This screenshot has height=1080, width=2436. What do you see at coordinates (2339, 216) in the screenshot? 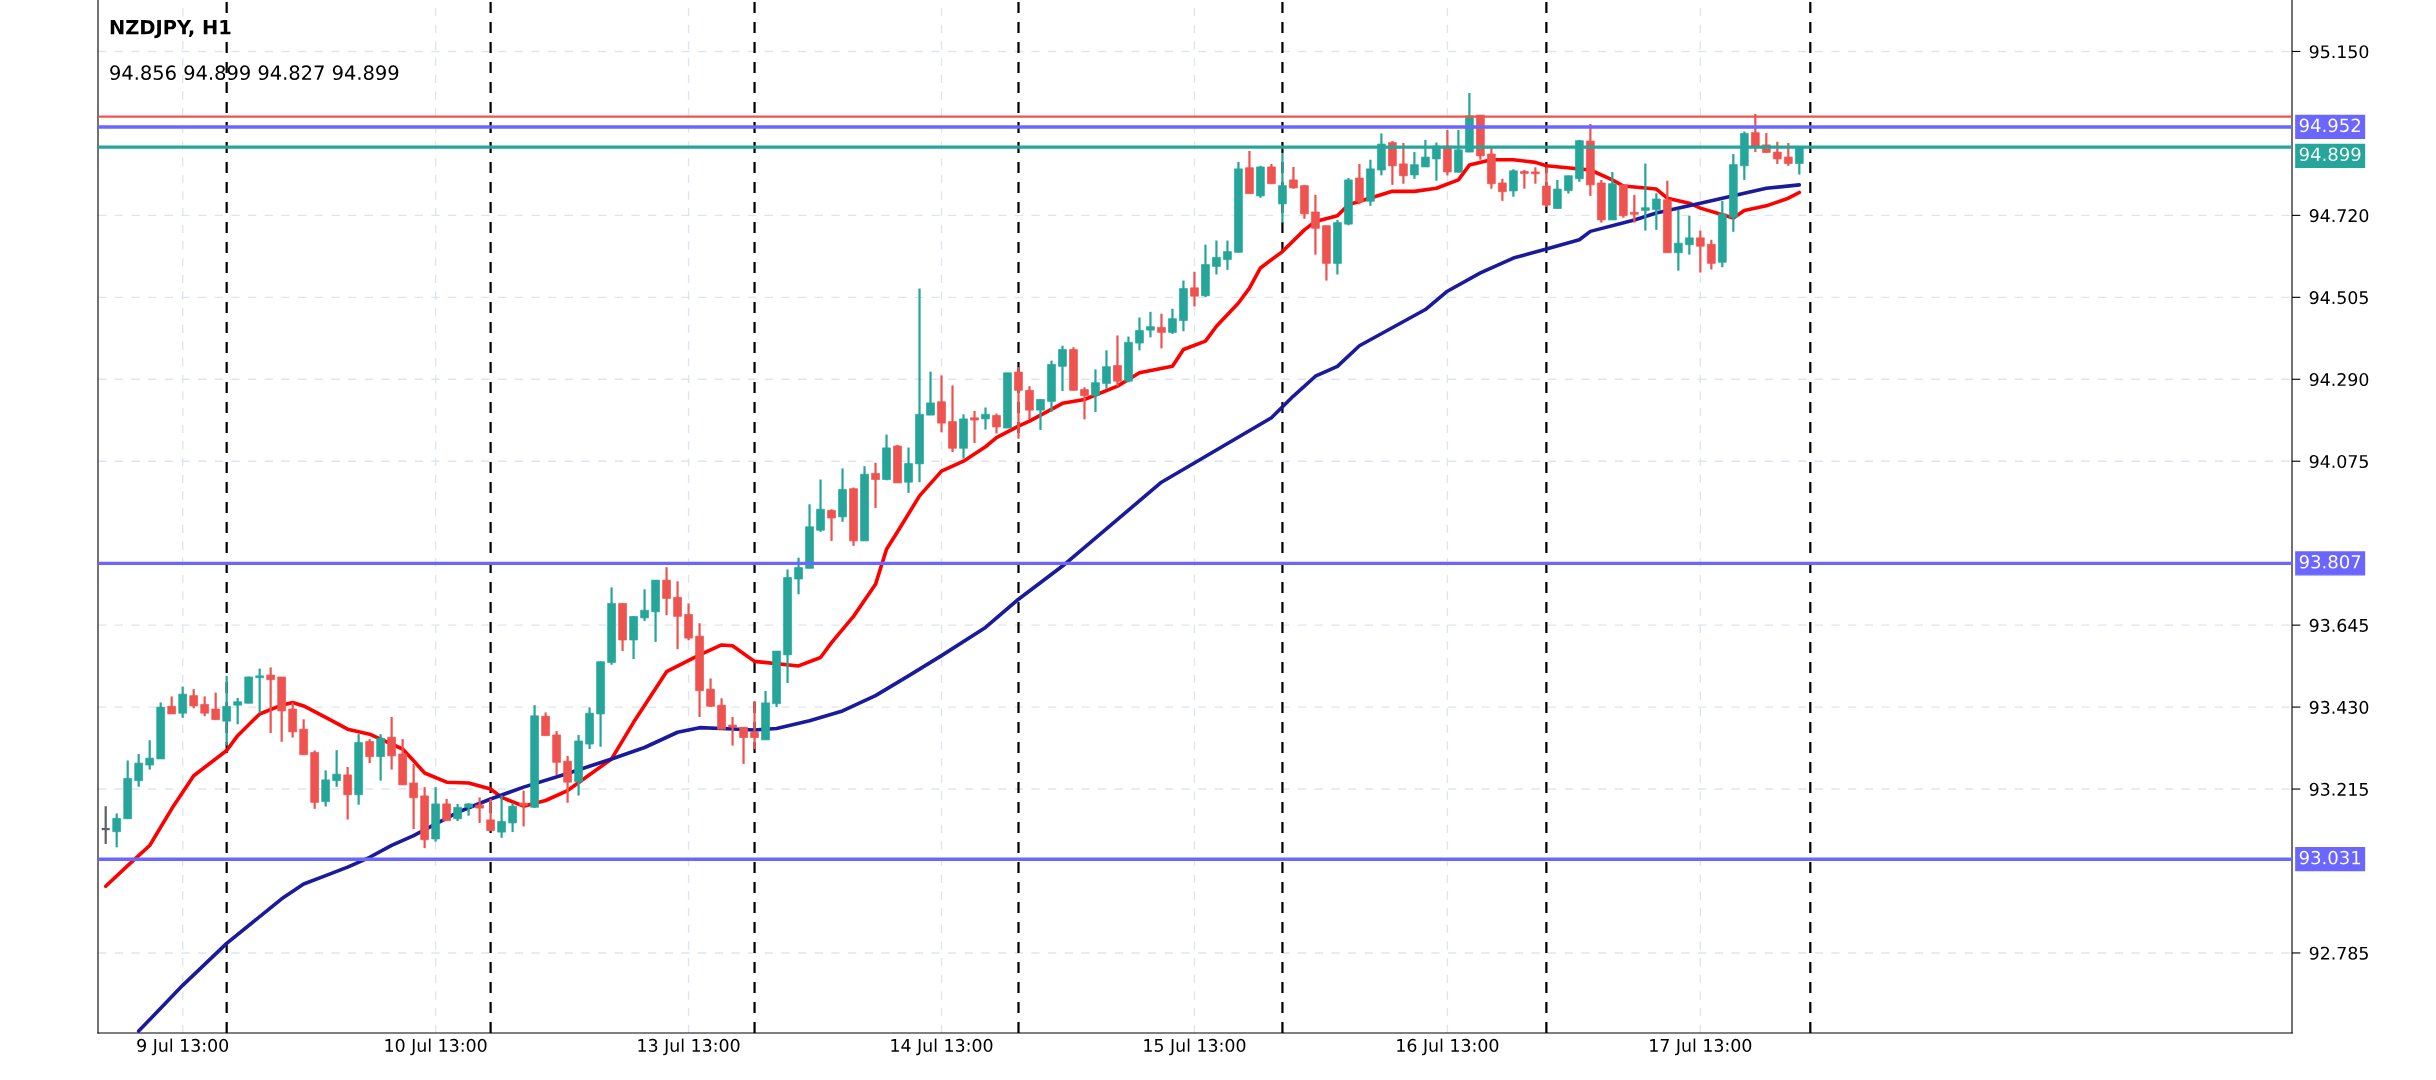
I see `y-tick-label: 94.720` at bounding box center [2339, 216].